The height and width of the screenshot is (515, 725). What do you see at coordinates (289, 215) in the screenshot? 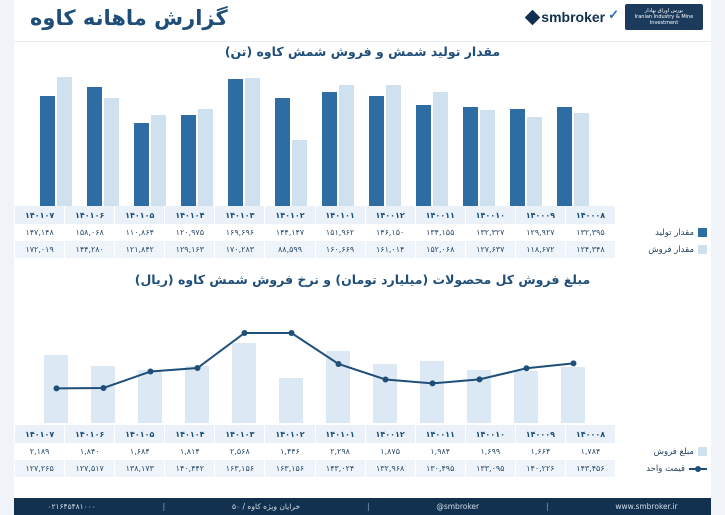
I see `table-cell-category: ۱۴۰۱۰۲` at bounding box center [289, 215].